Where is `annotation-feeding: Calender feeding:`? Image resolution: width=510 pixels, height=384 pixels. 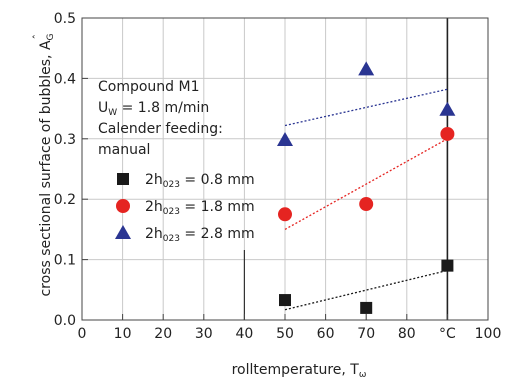 annotation-feeding: Calender feeding: is located at coordinates (160, 129).